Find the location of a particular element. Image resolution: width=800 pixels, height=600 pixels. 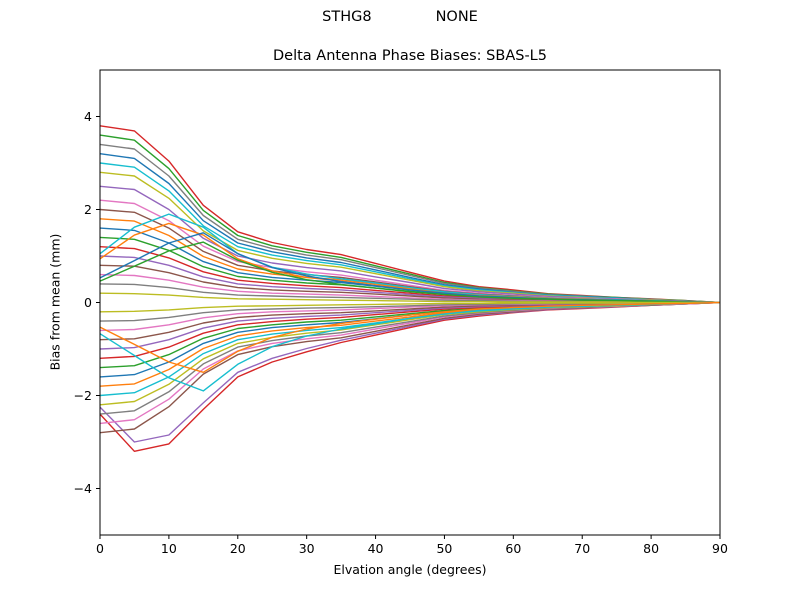

suptitle-station: STHG8 is located at coordinates (347, 17).